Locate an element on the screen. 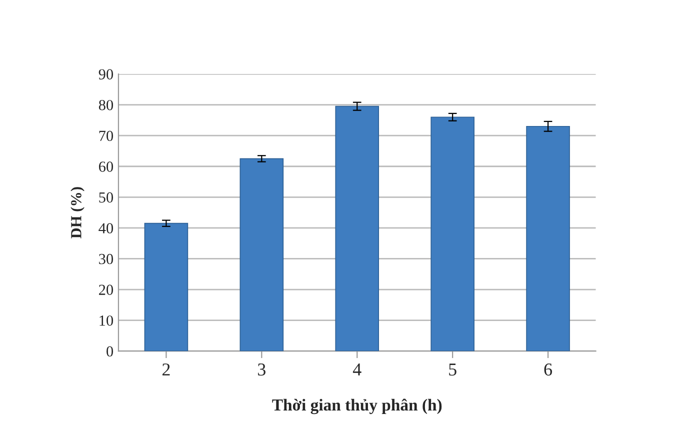 Image resolution: width=677 pixels, height=423 pixels. x-tick-label: 3 is located at coordinates (262, 369).